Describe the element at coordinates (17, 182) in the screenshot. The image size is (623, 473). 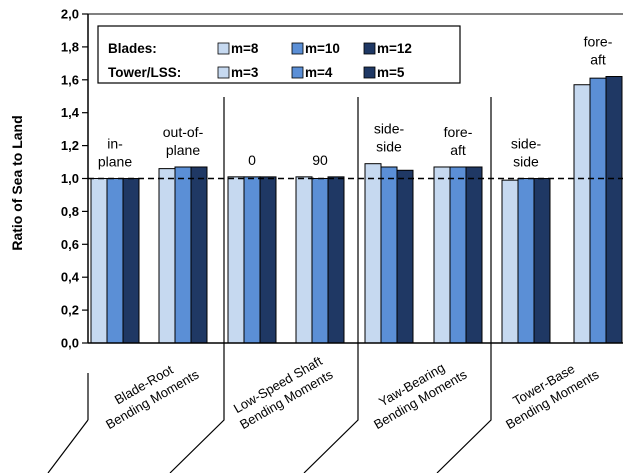
I see `y-axis-label: Ratio of Sea to Land` at that location.